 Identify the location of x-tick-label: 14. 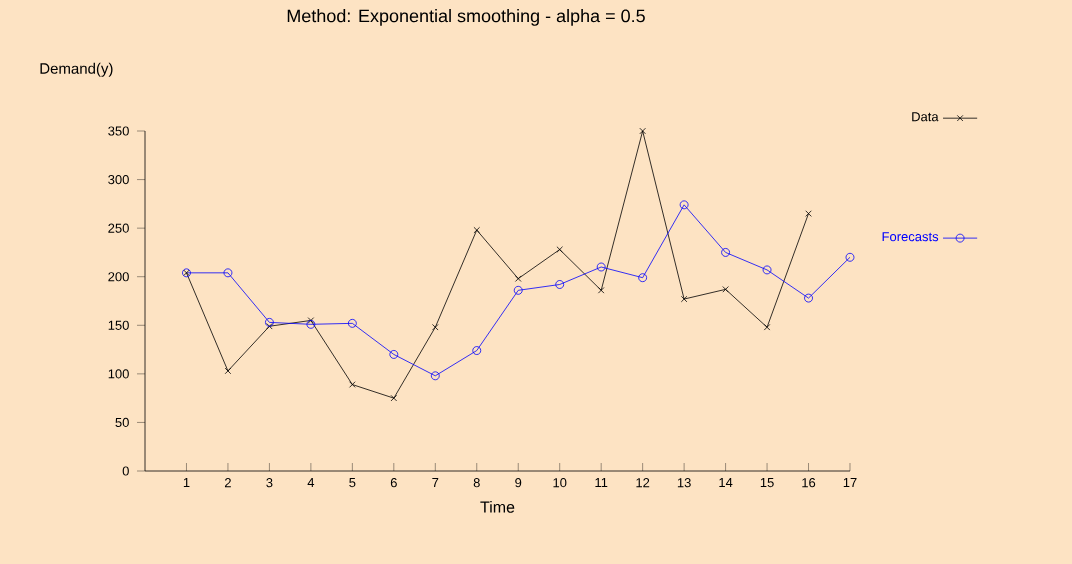
(726, 483).